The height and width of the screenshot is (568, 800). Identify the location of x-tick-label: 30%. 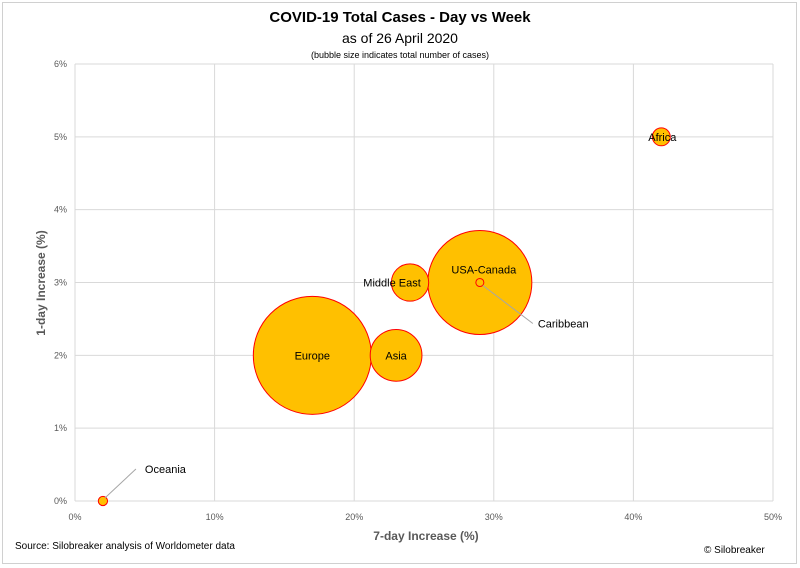
(494, 517).